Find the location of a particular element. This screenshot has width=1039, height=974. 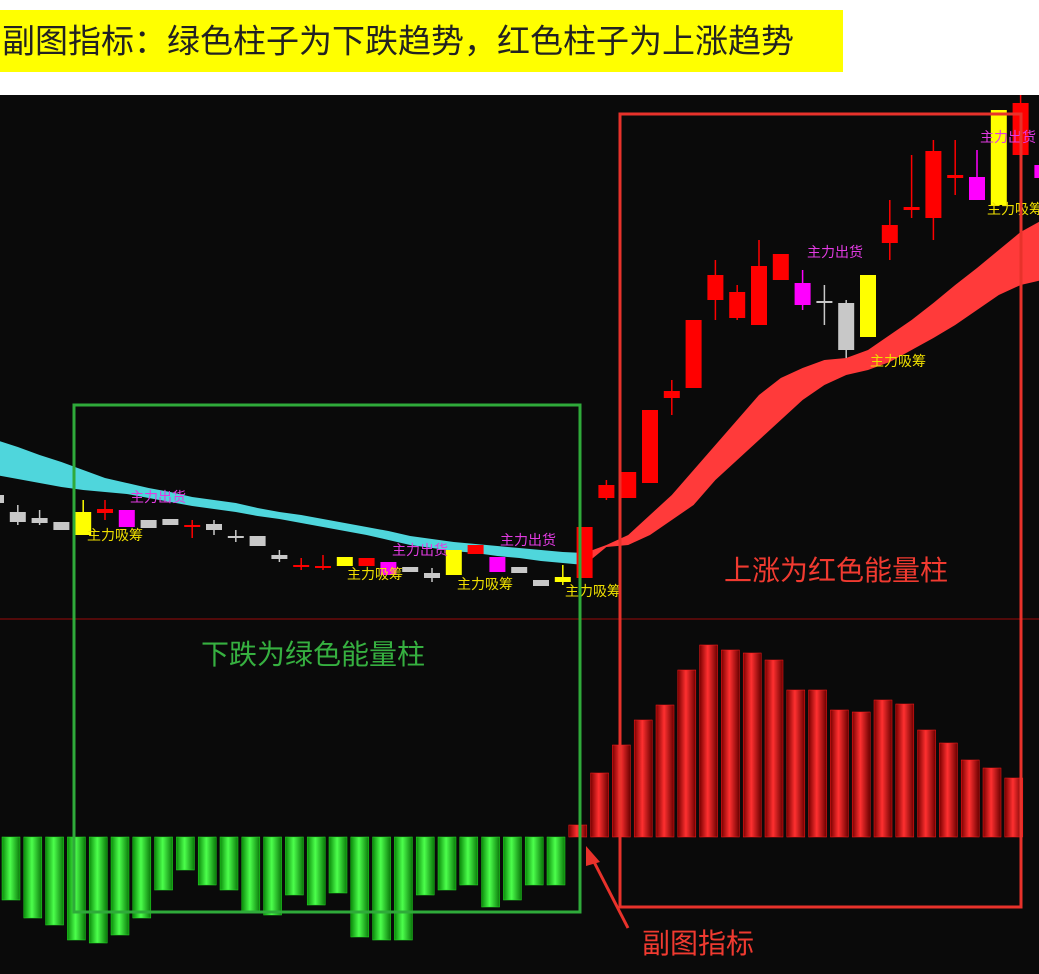

title: 副图指标：绿色柱子为下跌趋势，红色柱子为上涨趋势 is located at coordinates (398, 41).